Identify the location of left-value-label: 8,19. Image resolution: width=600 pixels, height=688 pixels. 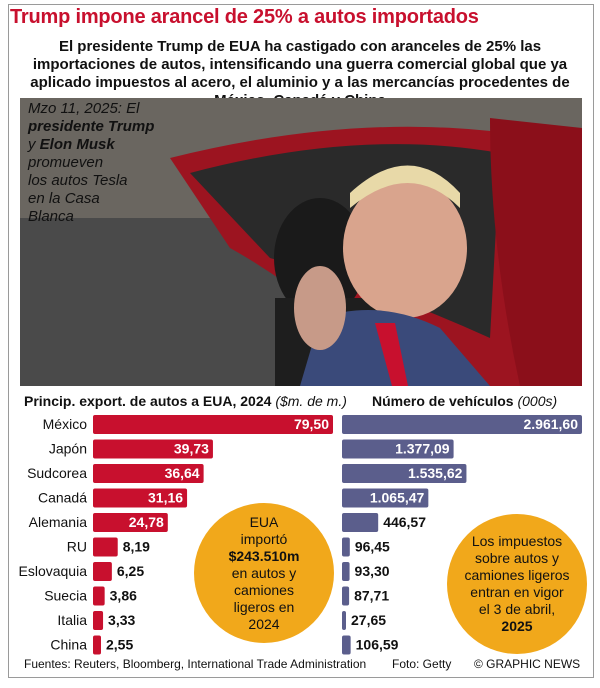
(136, 547).